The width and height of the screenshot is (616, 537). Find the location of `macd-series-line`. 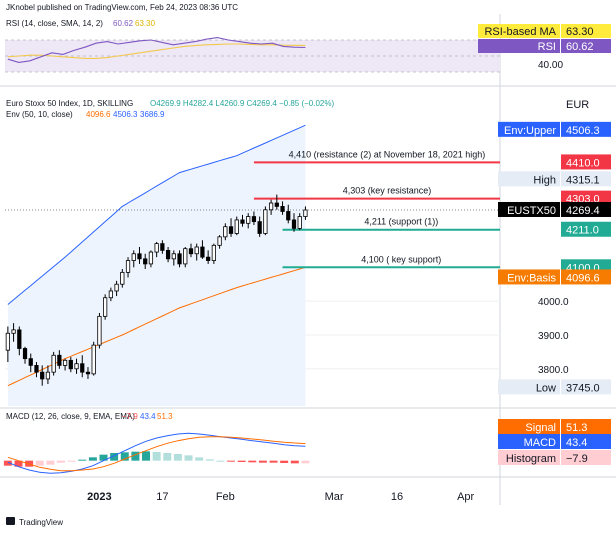

macd-series-line is located at coordinates (156, 453).